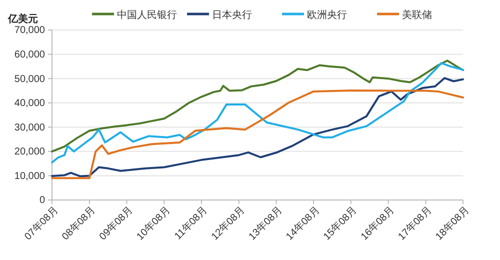 The width and height of the screenshot is (500, 260). What do you see at coordinates (30, 128) in the screenshot?
I see `y-tick-label: 30,000` at bounding box center [30, 128].